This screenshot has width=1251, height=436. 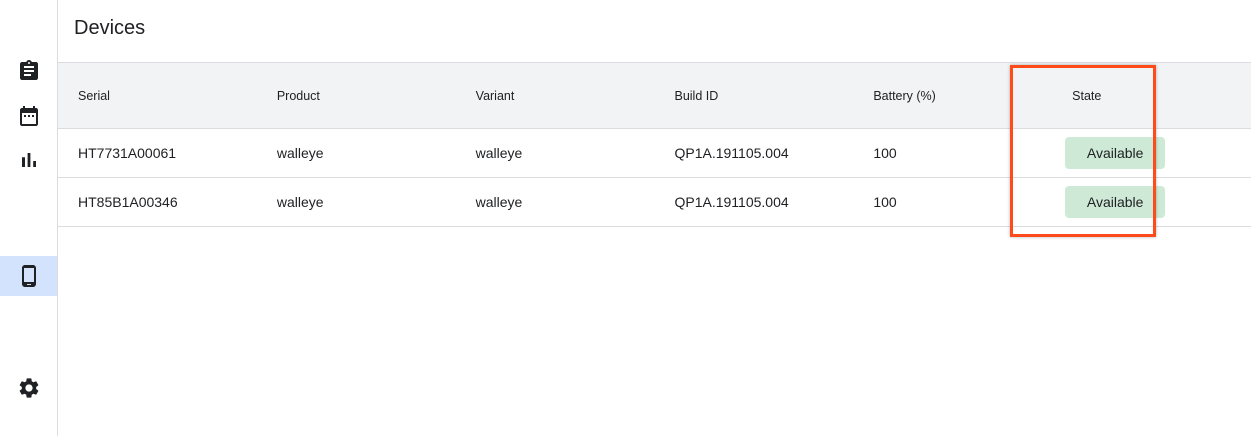 I want to click on calendar-icon, so click(x=28, y=116).